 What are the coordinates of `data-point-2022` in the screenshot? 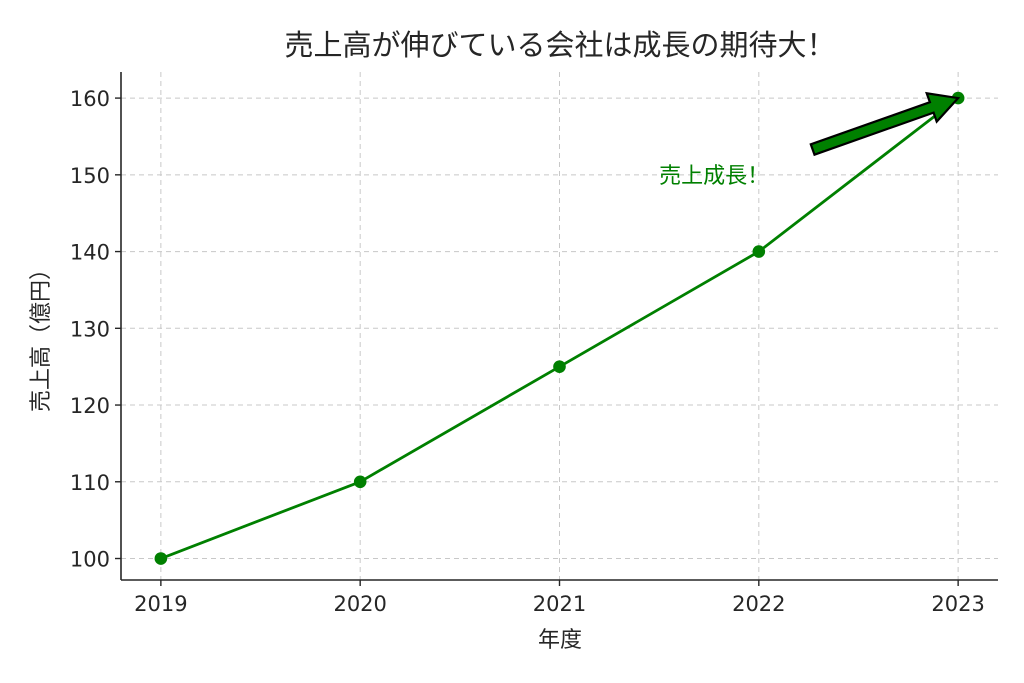 It's located at (759, 251).